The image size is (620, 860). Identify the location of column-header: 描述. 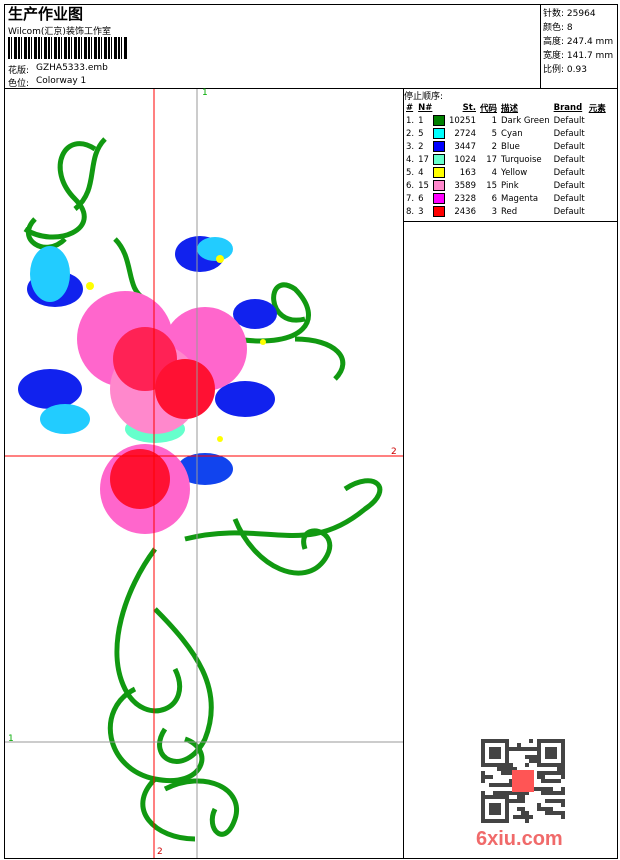
(510, 108).